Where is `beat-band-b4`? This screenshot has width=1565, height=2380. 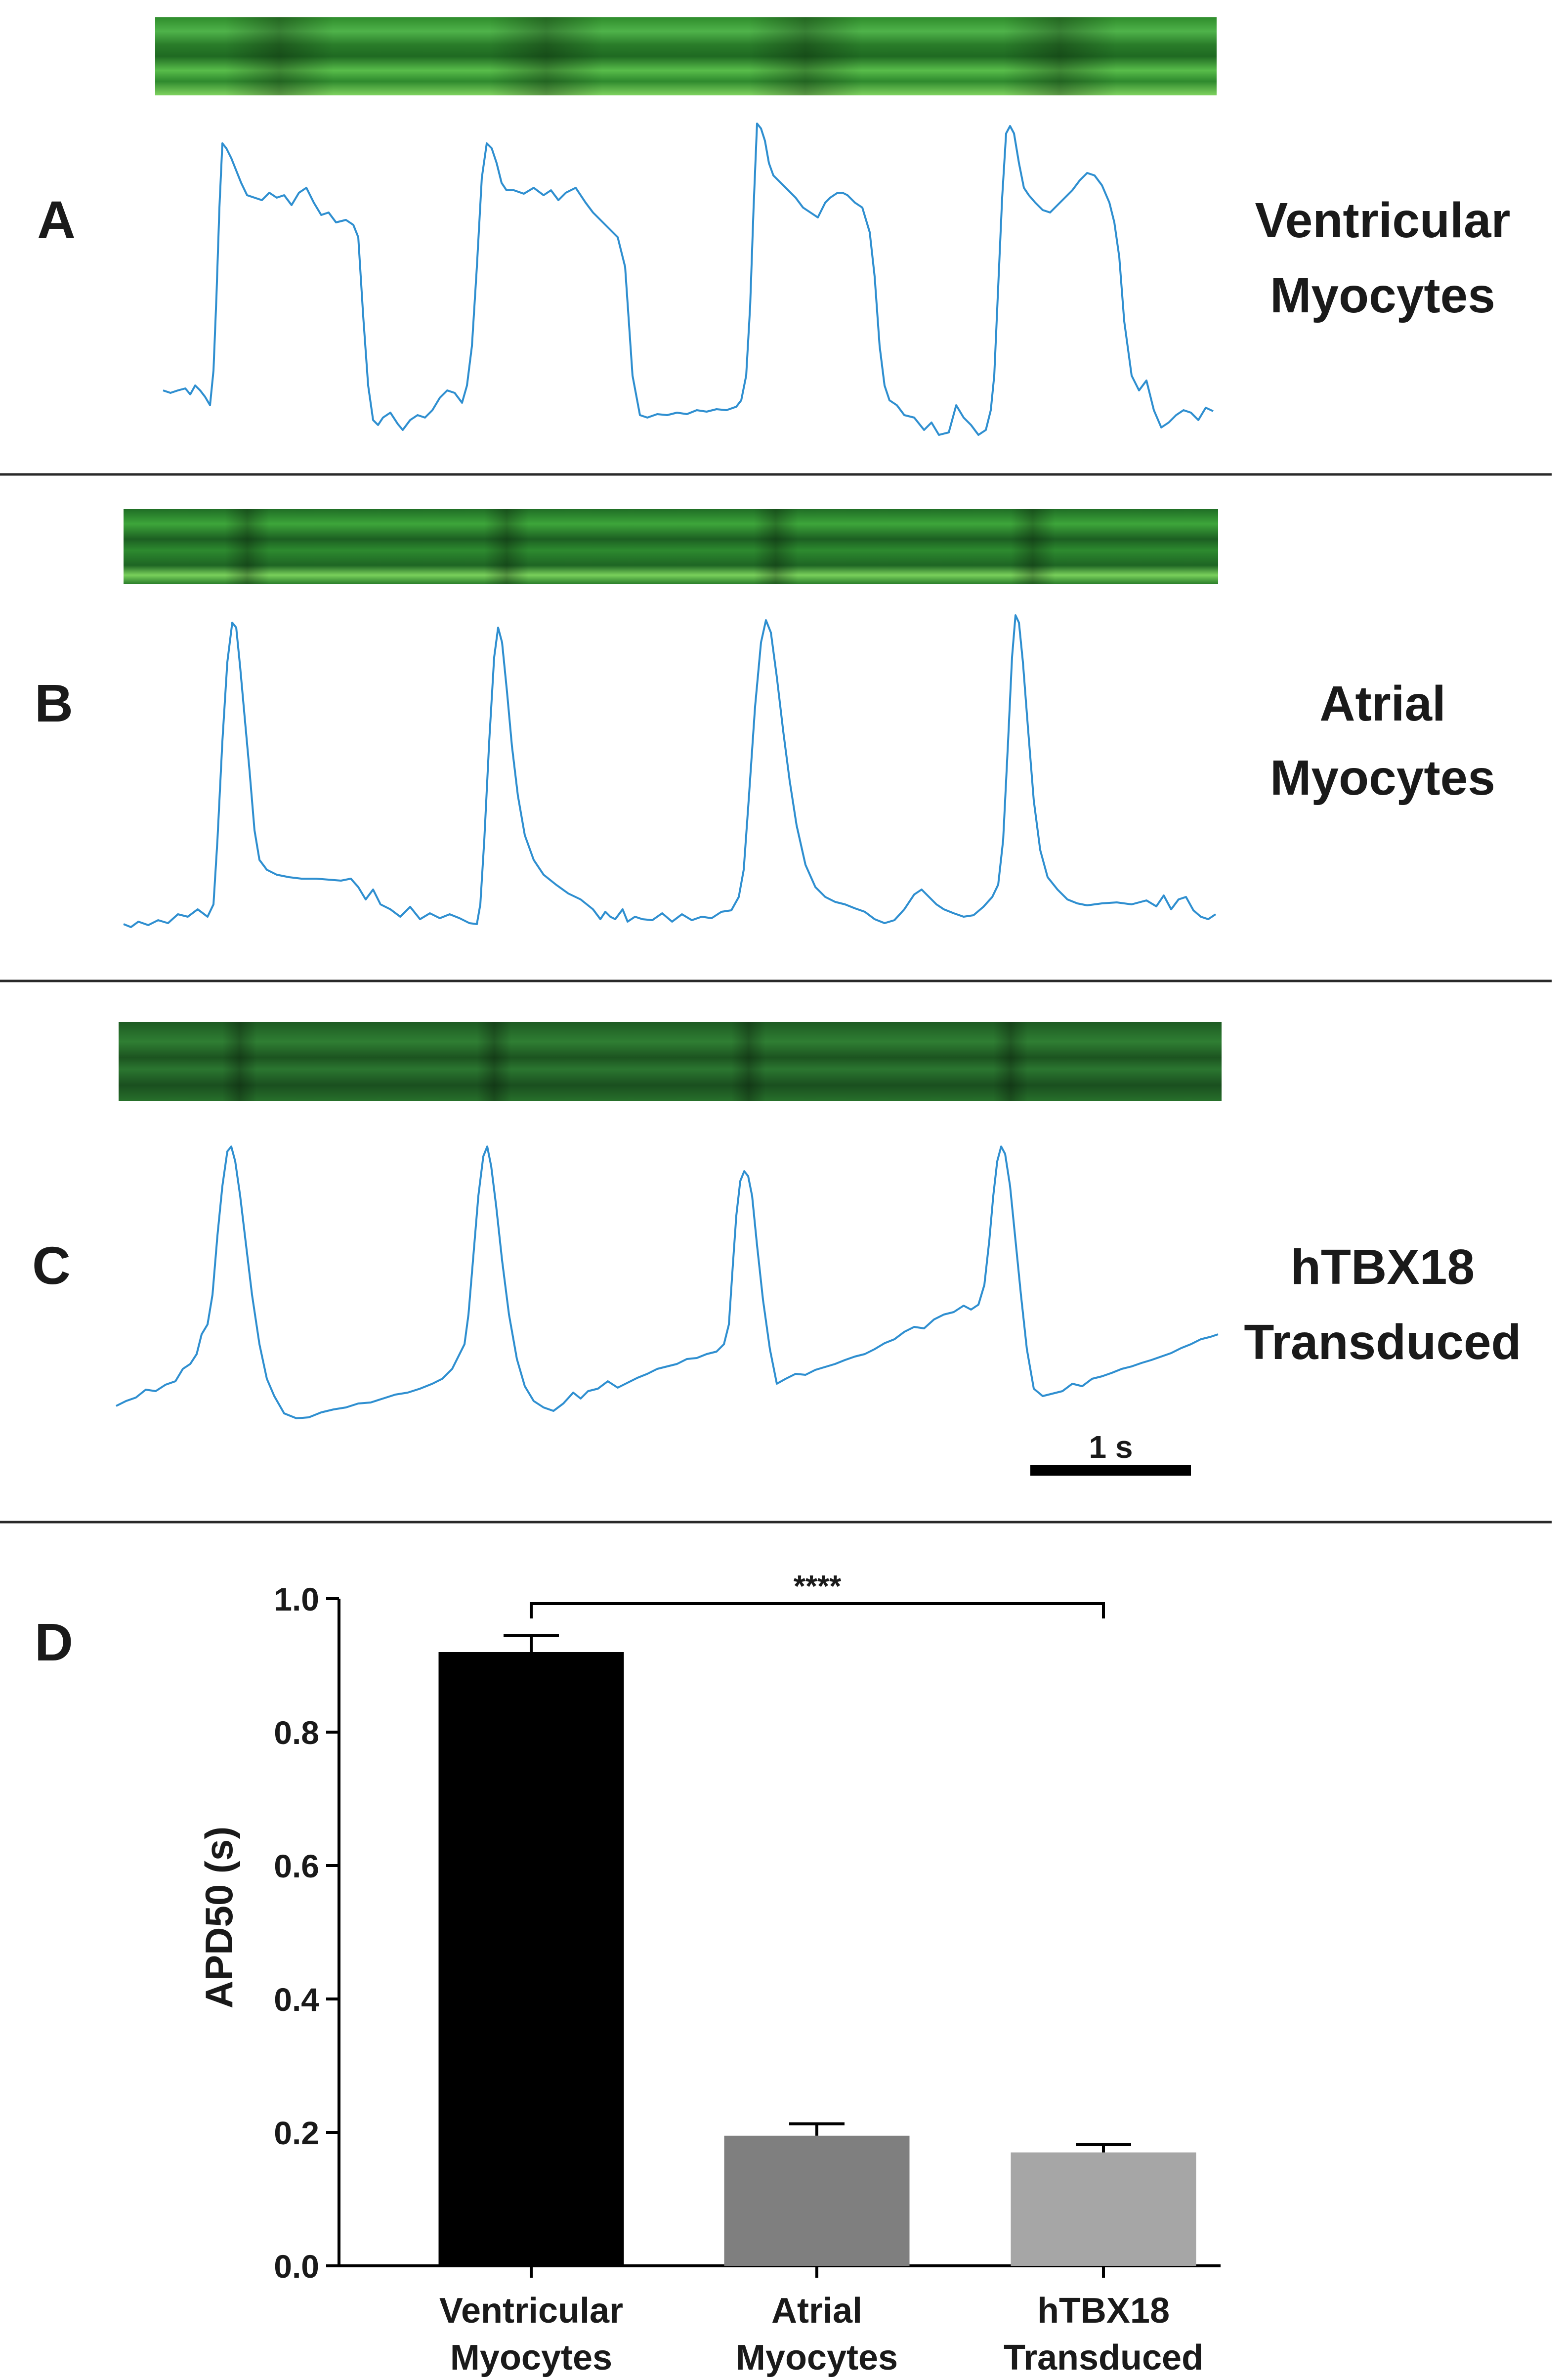
beat-band-b4 is located at coordinates (1033, 546).